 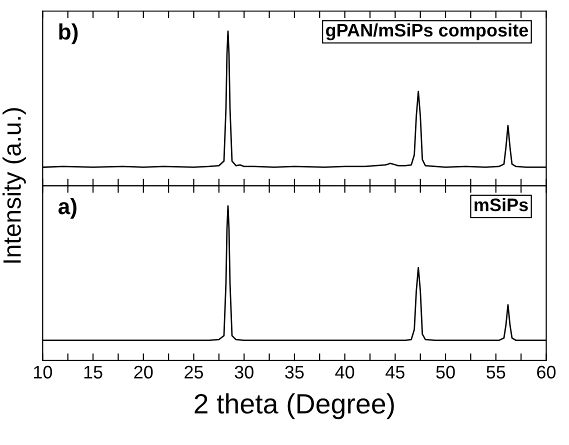 I want to click on annotation: a), so click(x=67, y=208).